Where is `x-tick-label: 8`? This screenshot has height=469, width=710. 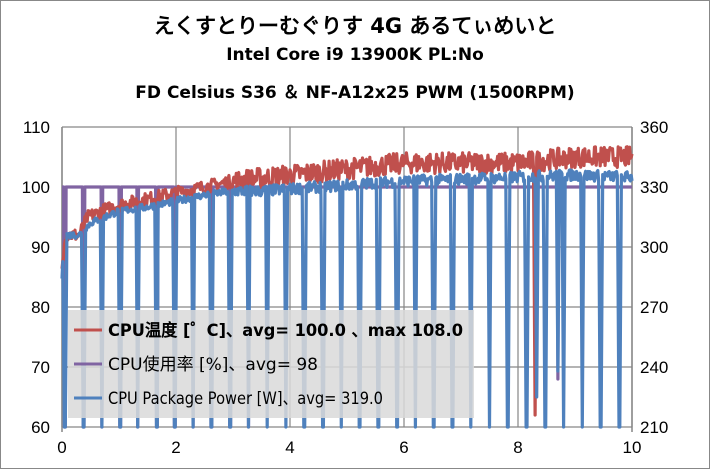 x-tick-label: 8 is located at coordinates (517, 447).